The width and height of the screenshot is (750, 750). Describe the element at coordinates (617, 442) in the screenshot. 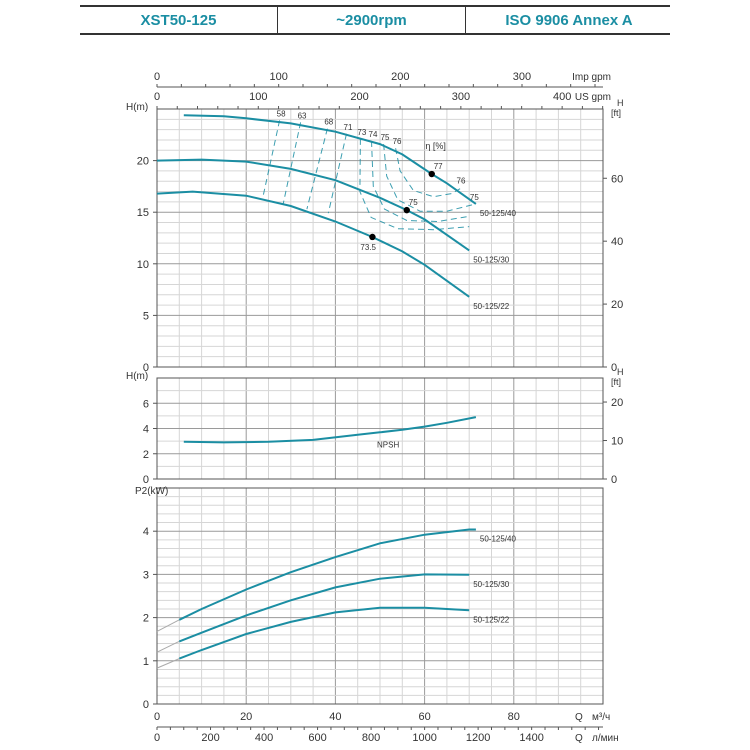

I see `right-tick-label: 10` at that location.